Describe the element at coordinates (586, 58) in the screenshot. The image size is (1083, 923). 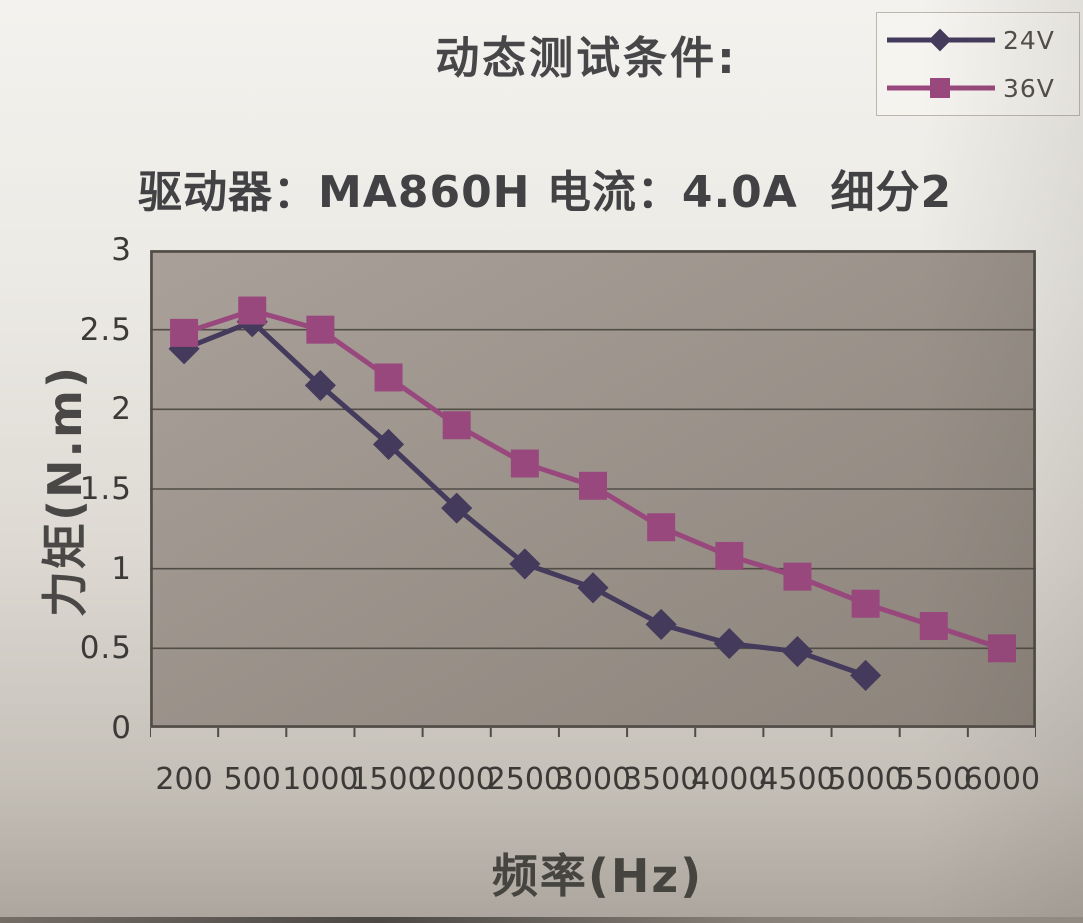
I see `chart-title: 动态测试条件:` at that location.